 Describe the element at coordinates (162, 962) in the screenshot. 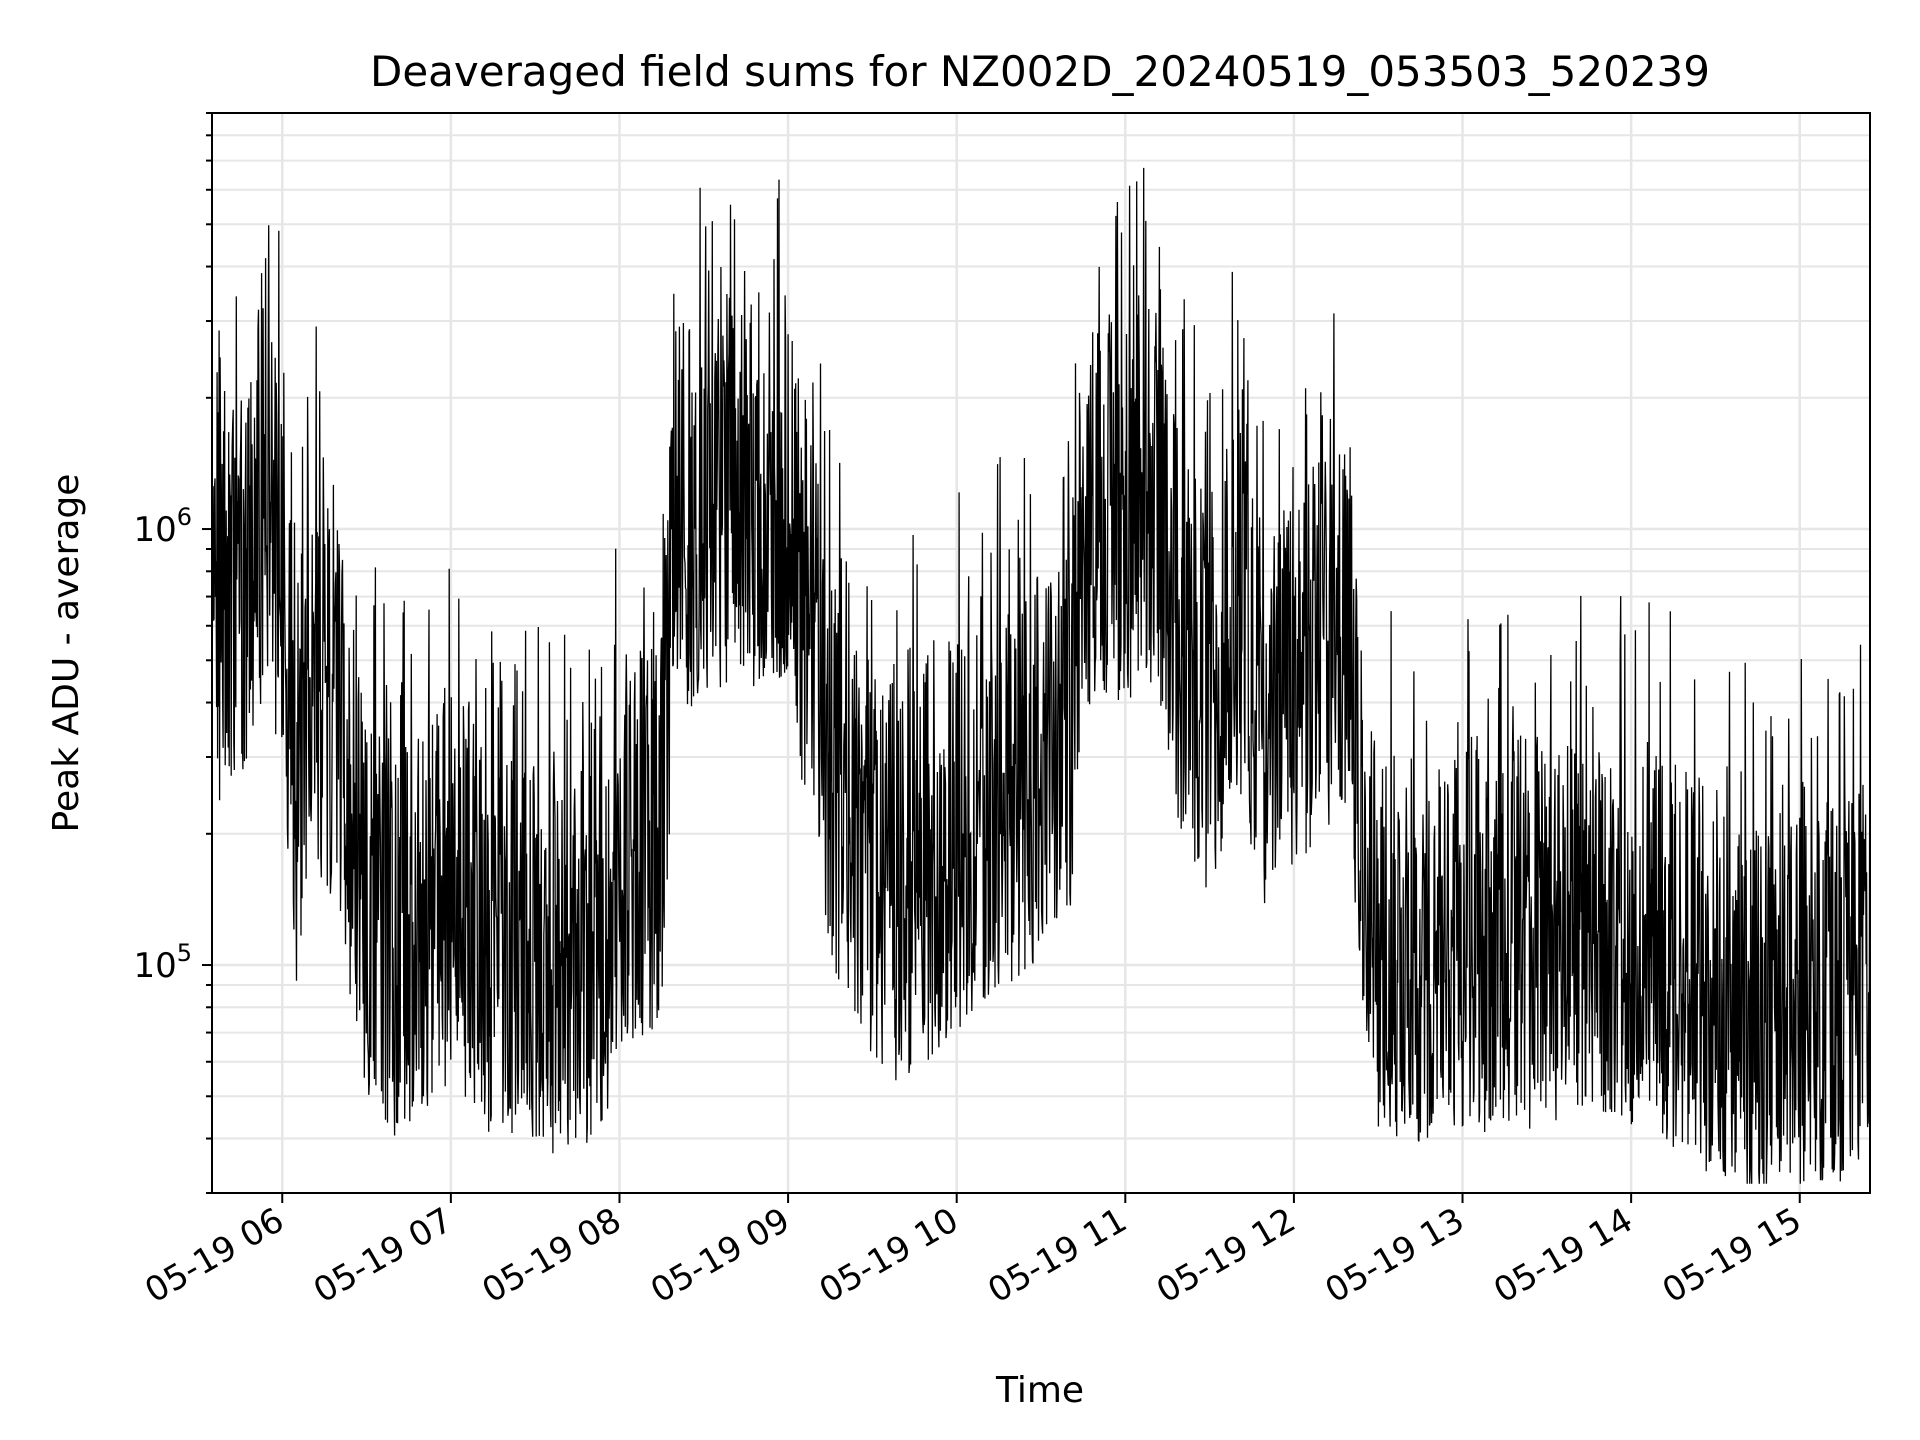

I see `y-tick-label: 10⁵` at that location.